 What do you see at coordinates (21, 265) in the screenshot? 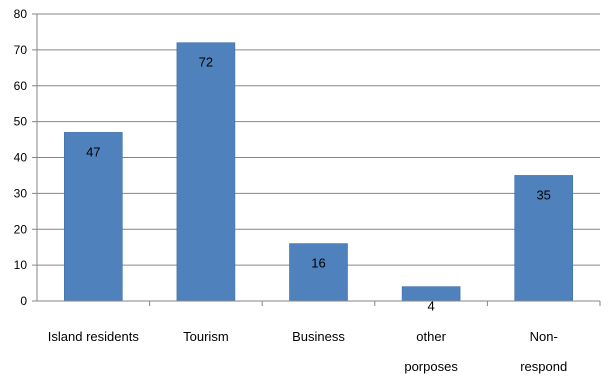
I see `y-tick-label: 10` at bounding box center [21, 265].